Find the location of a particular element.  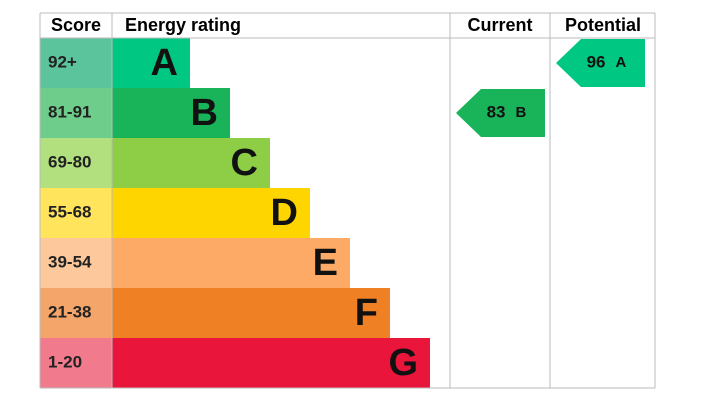

potential-arrow is located at coordinates (600, 63).